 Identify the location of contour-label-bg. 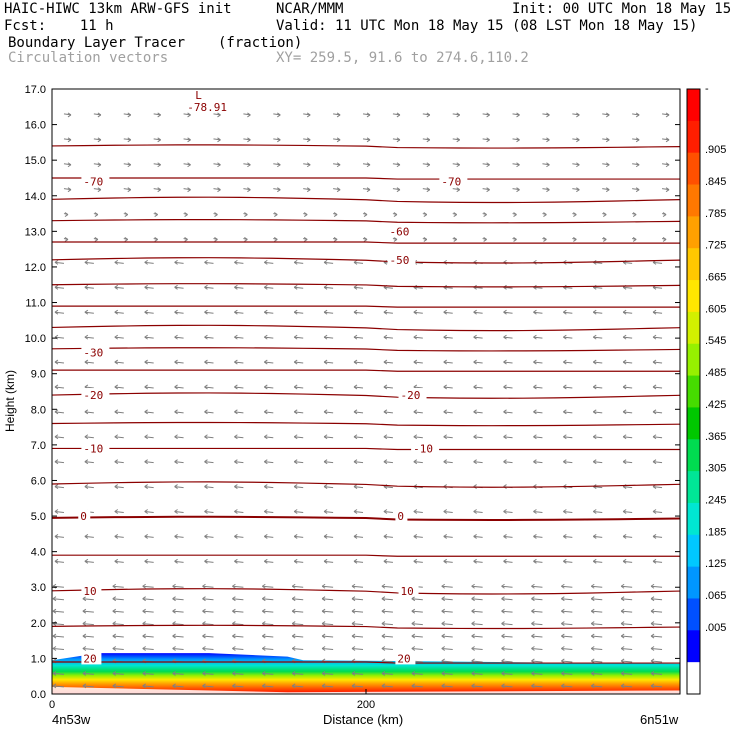
(401, 231).